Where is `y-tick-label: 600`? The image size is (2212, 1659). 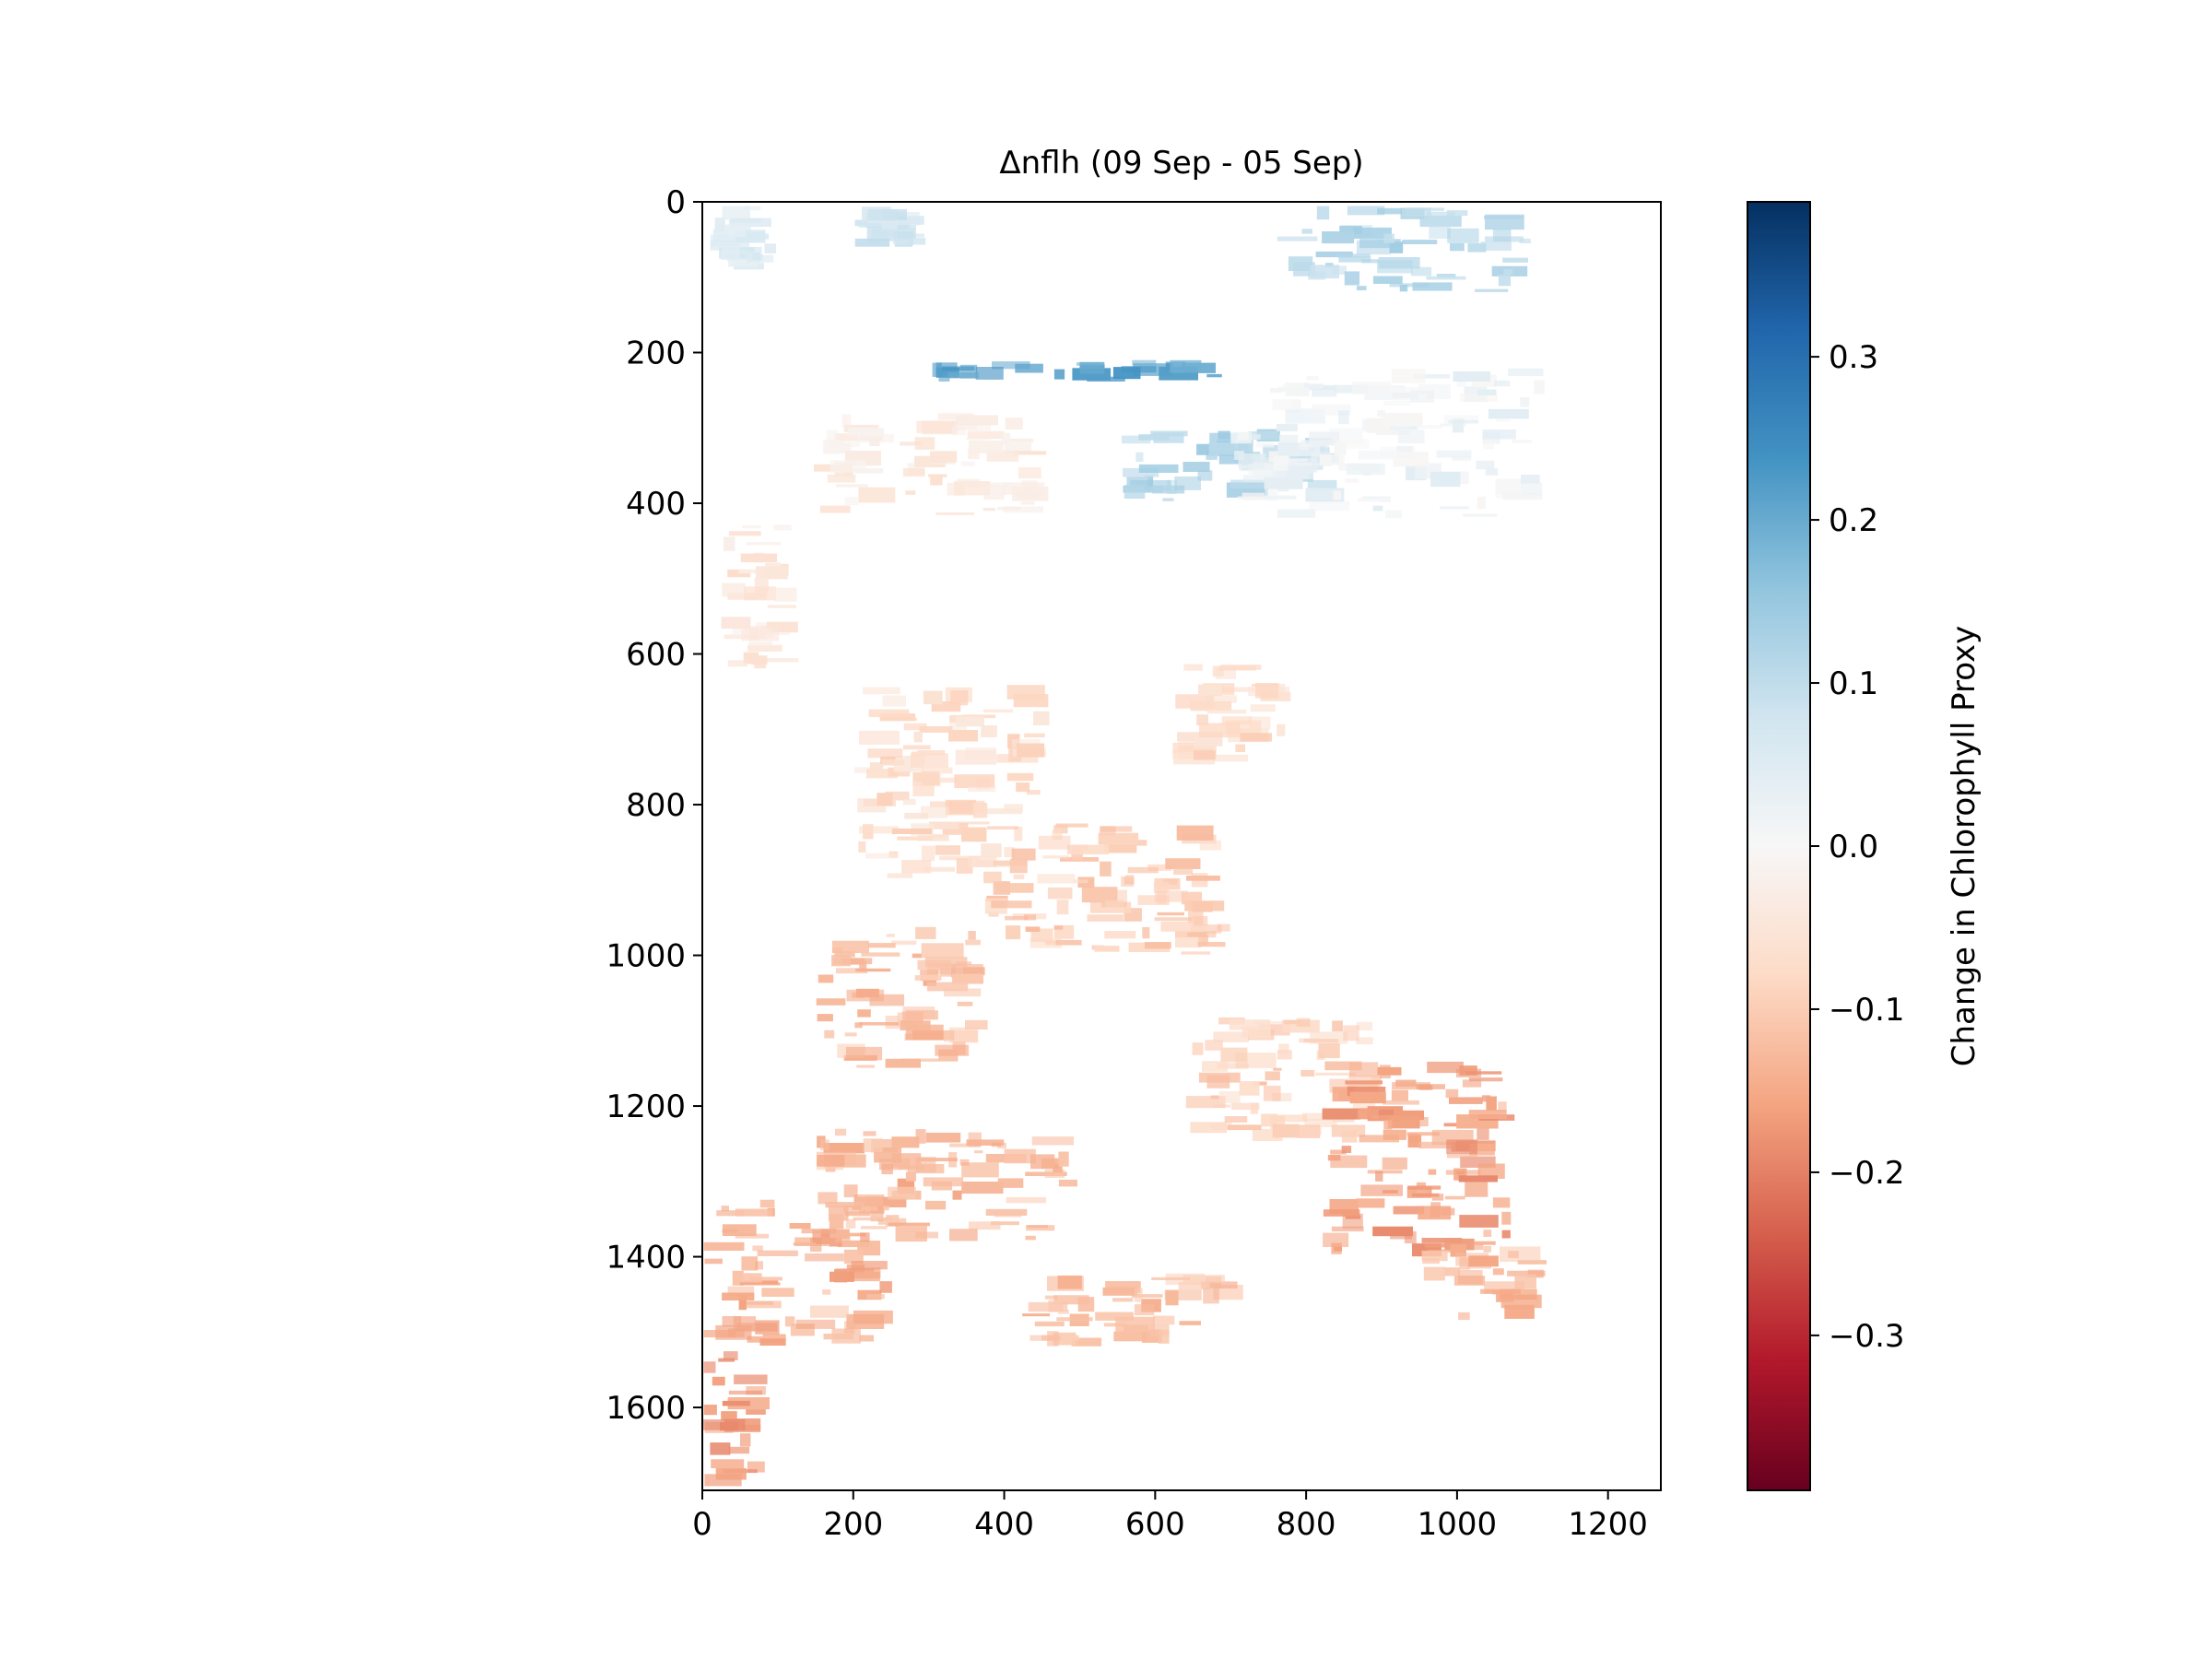
y-tick-label: 600 is located at coordinates (656, 655).